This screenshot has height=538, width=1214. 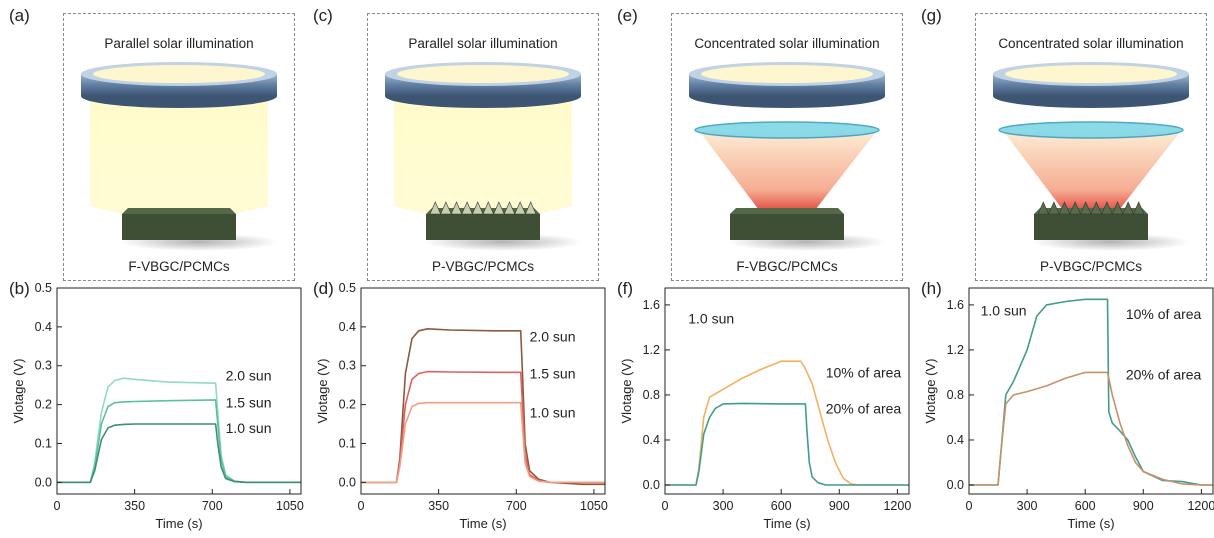 I want to click on illustration-title: Parallel solar illumination, so click(x=483, y=43).